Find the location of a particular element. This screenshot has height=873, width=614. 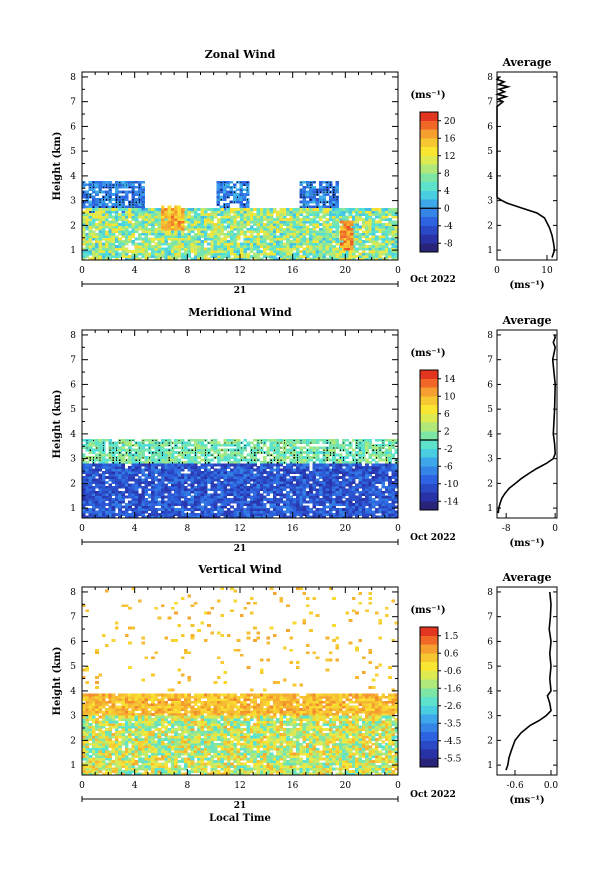

panel-title: Meridional Wind is located at coordinates (240, 312).